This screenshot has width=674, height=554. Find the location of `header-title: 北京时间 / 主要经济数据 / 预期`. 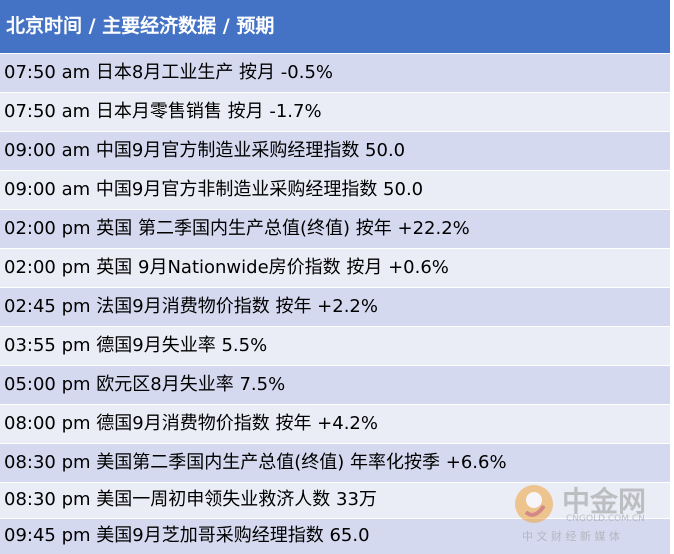

header-title: 北京时间 / 主要经济数据 / 预期 is located at coordinates (335, 26).